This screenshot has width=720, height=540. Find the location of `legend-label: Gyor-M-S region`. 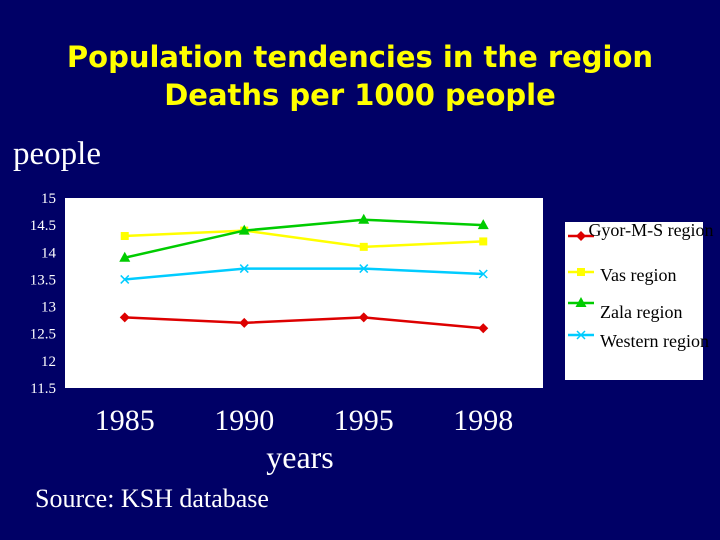

legend-label: Gyor-M-S region is located at coordinates (650, 230).